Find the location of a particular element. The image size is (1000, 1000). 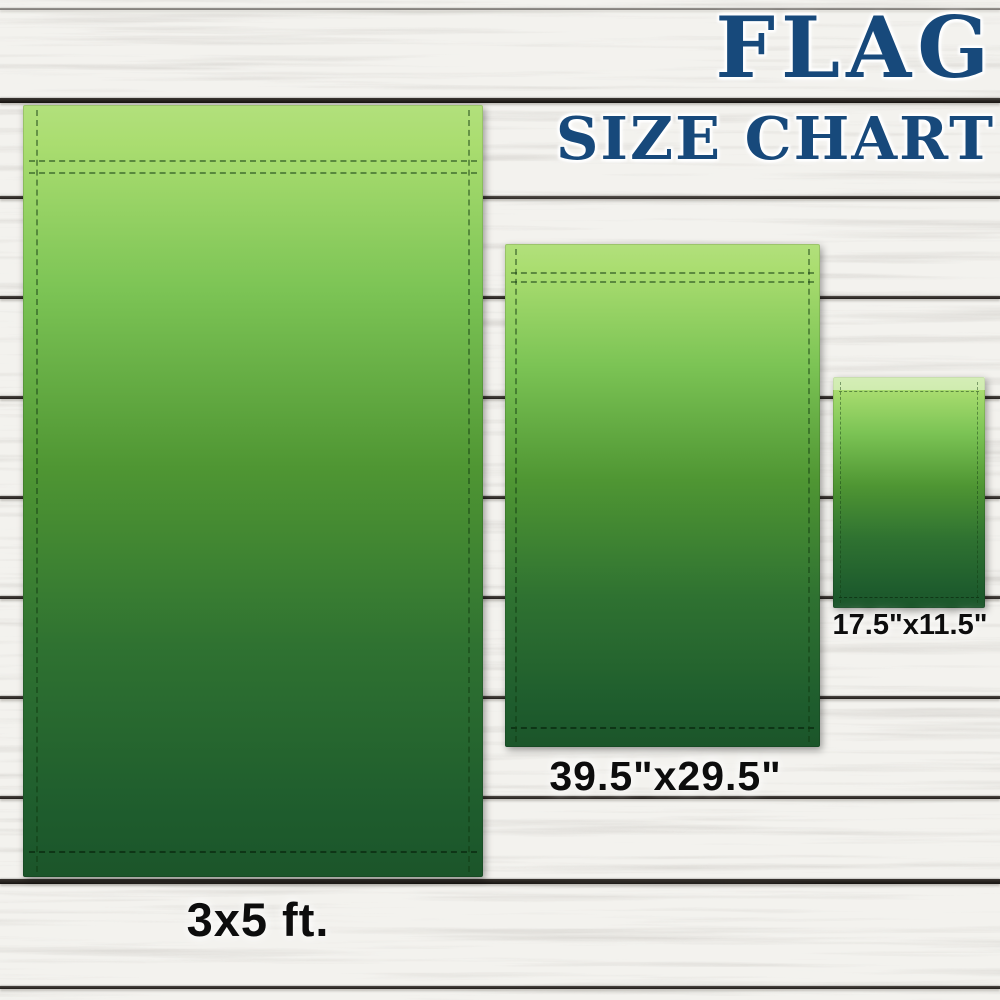

flag-size-label-small: 17.5"x11.5" is located at coordinates (910, 625).